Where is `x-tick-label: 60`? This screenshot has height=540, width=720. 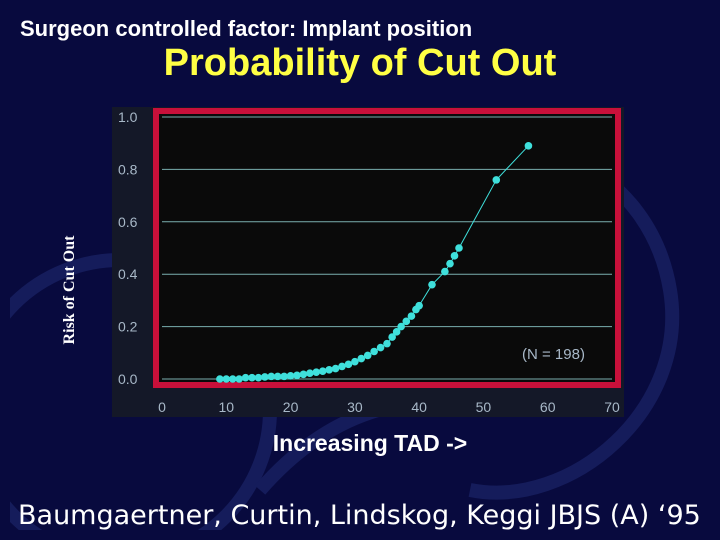 x-tick-label: 60 is located at coordinates (548, 407).